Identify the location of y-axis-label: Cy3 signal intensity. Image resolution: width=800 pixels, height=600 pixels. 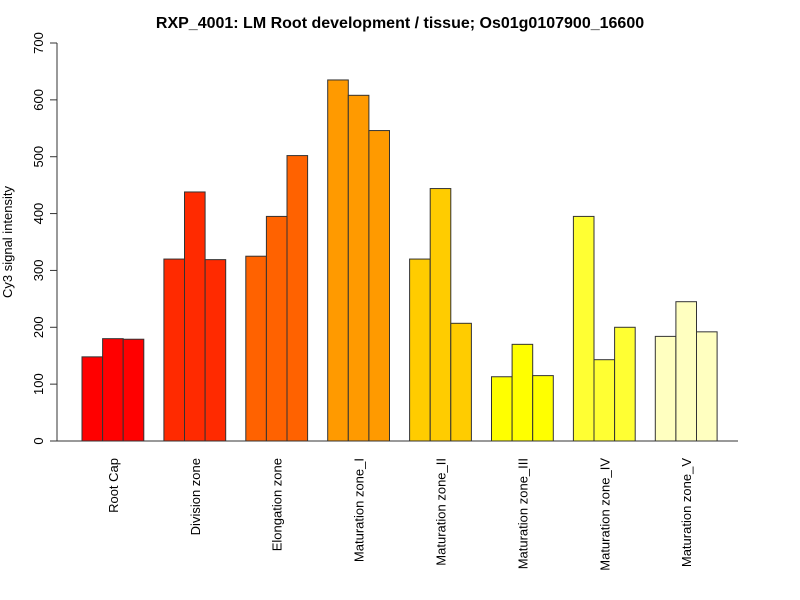
(7, 242).